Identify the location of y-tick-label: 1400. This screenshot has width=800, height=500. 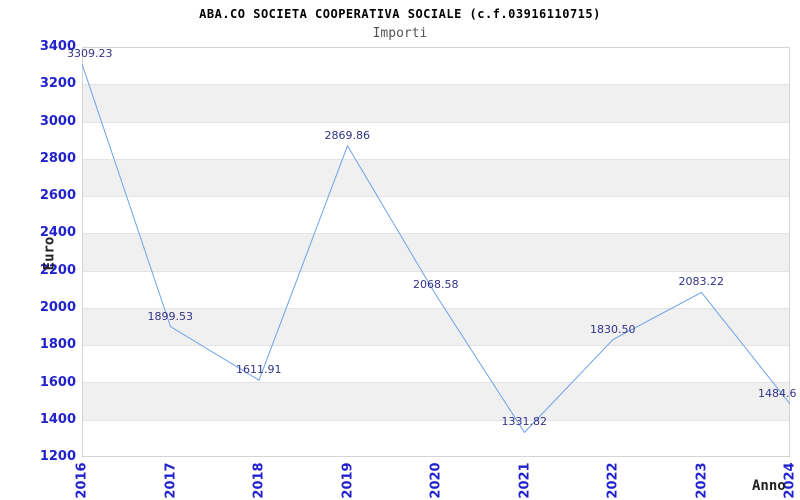
(57, 419).